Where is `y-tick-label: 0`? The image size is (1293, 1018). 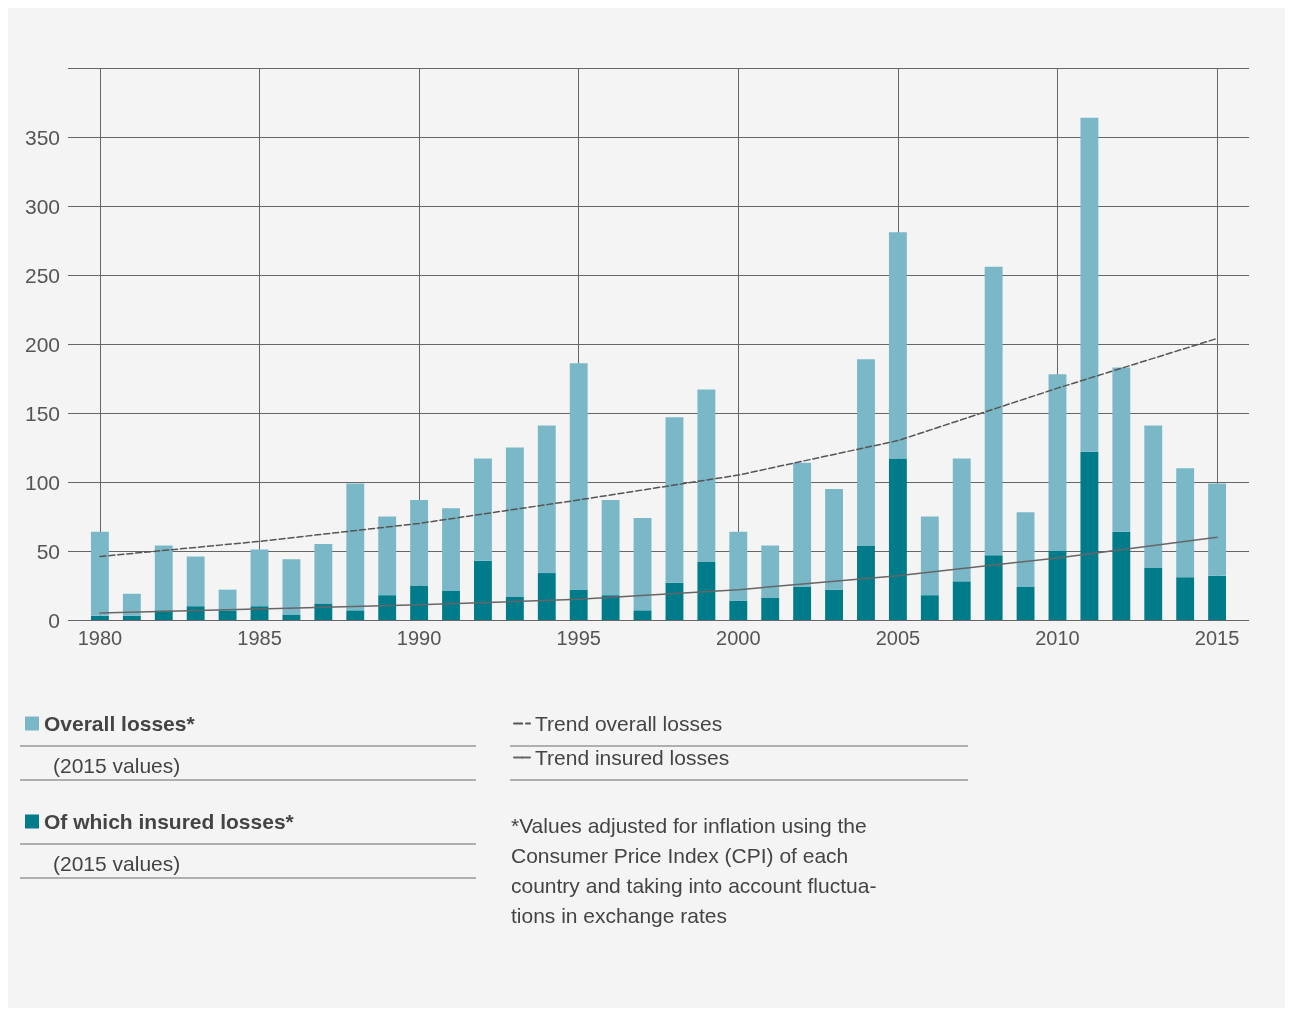 y-tick-label: 0 is located at coordinates (54, 620).